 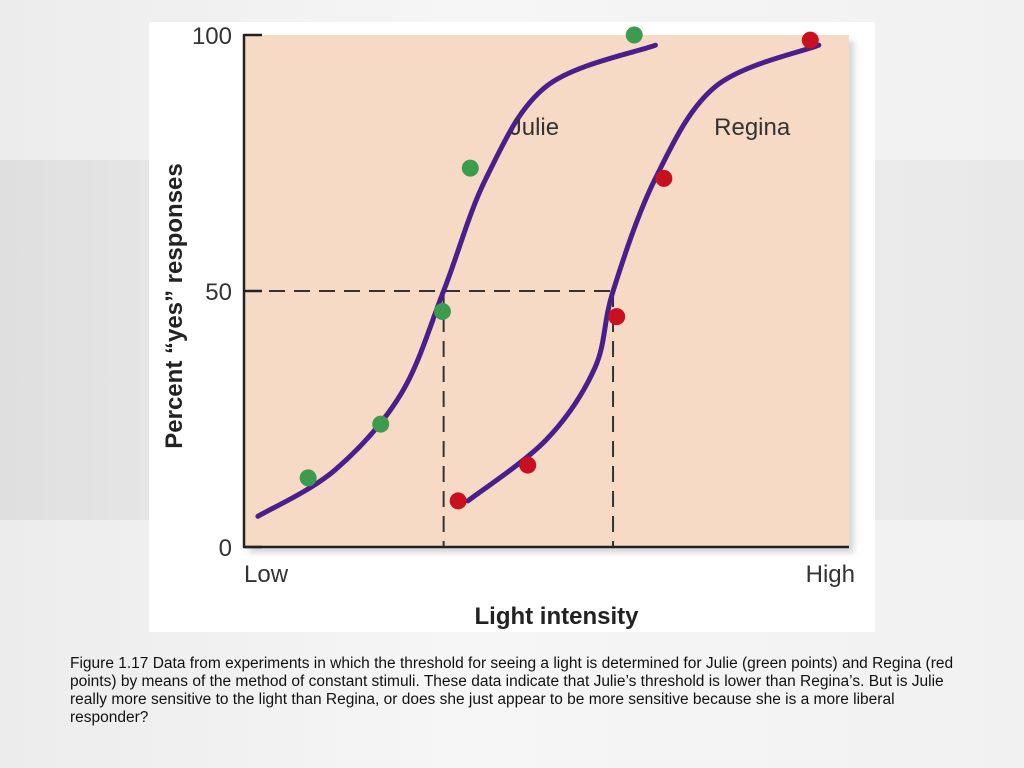 I want to click on y-tick-label: 100, so click(x=212, y=36).